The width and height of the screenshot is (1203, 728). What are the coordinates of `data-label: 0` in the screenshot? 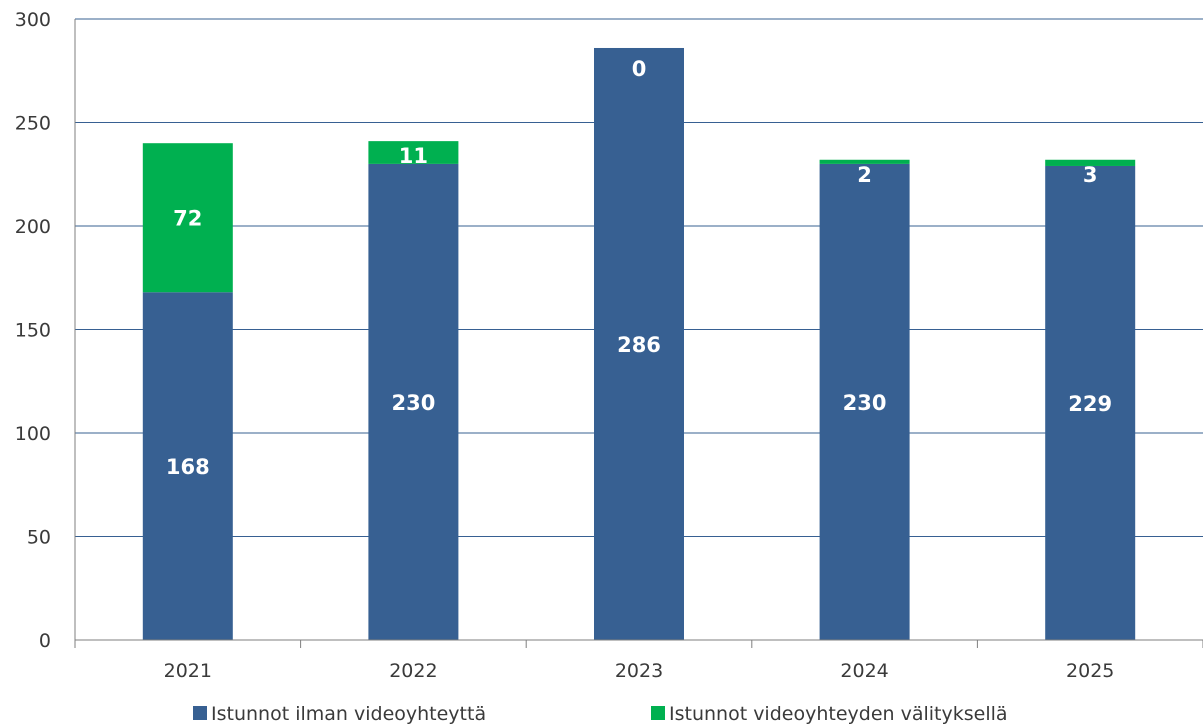 It's located at (639, 69).